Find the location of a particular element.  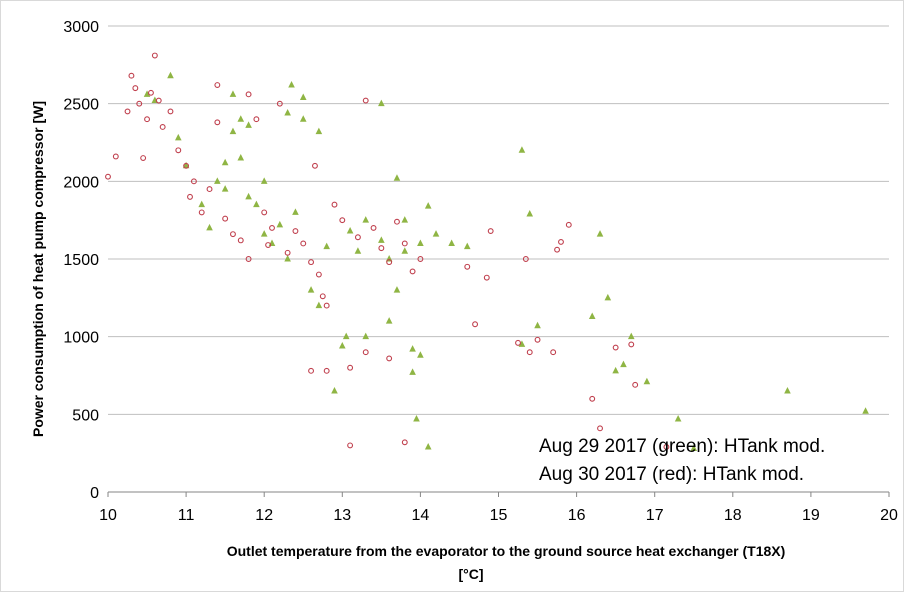

y-tick-label: 2000 is located at coordinates (81, 182).